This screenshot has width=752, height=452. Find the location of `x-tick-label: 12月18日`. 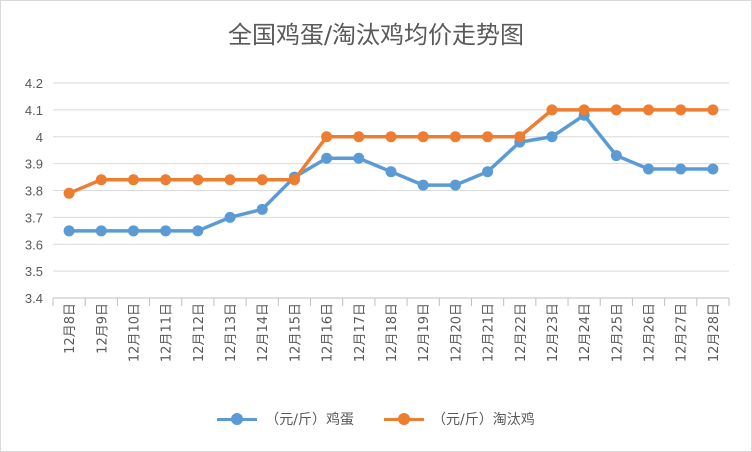

x-tick-label: 12月18日 is located at coordinates (392, 332).